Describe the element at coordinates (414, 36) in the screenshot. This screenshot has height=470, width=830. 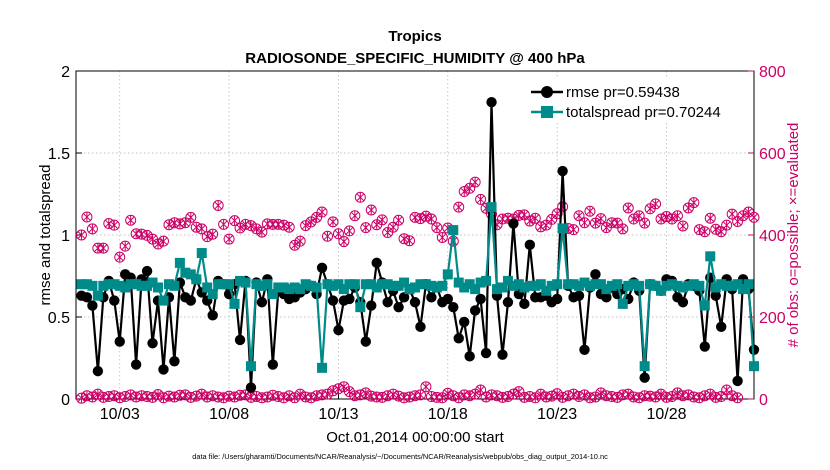
I see `chart-title: Tropics` at that location.